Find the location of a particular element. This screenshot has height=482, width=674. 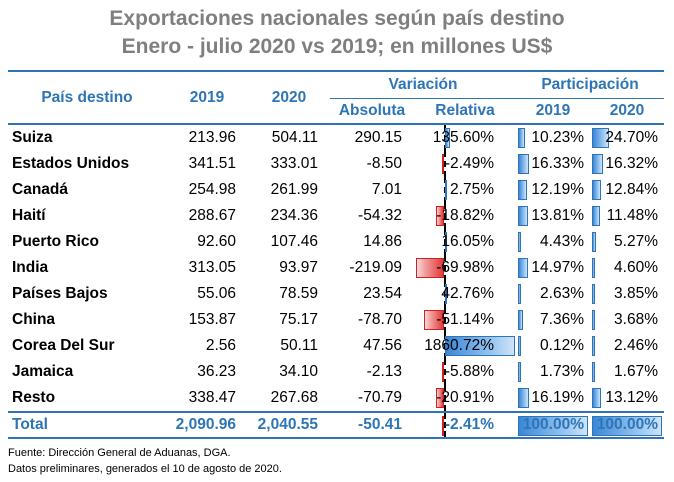

value-2019: 2,090.96 is located at coordinates (207, 425).